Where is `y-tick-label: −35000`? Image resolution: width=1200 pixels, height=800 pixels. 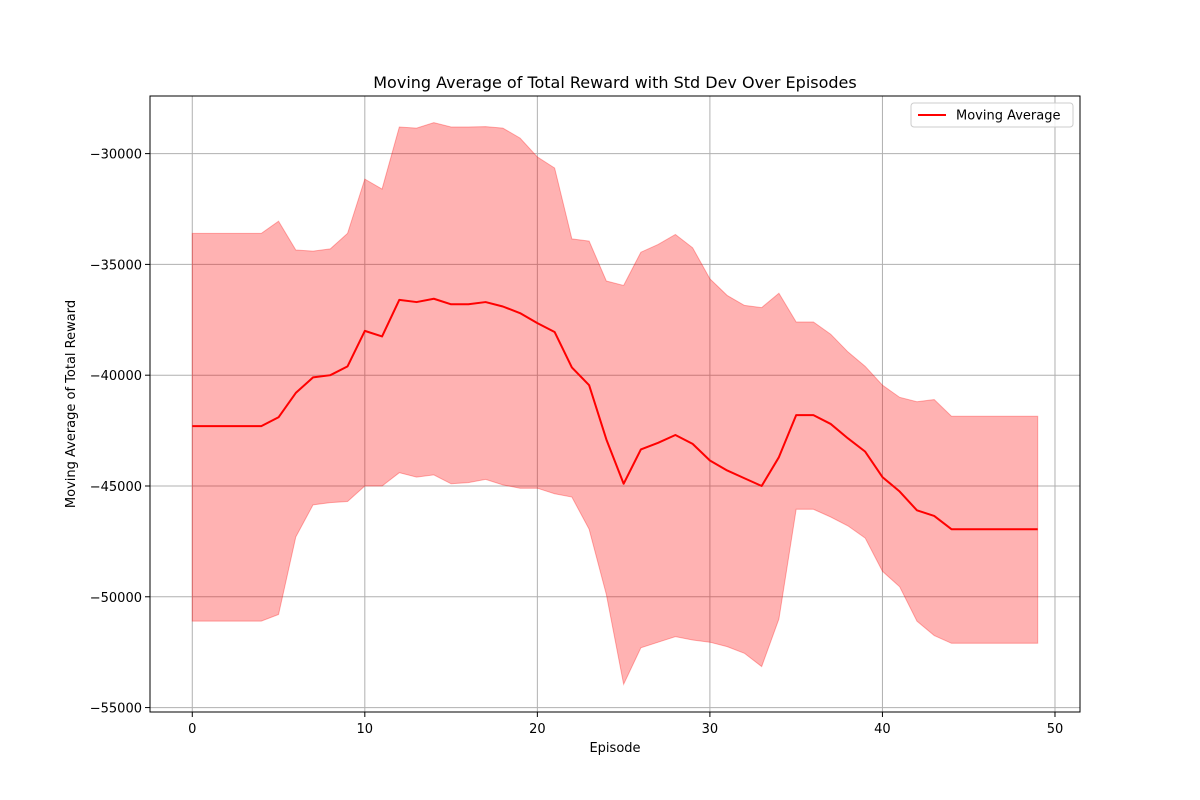 y-tick-label: −35000 is located at coordinates (116, 265).